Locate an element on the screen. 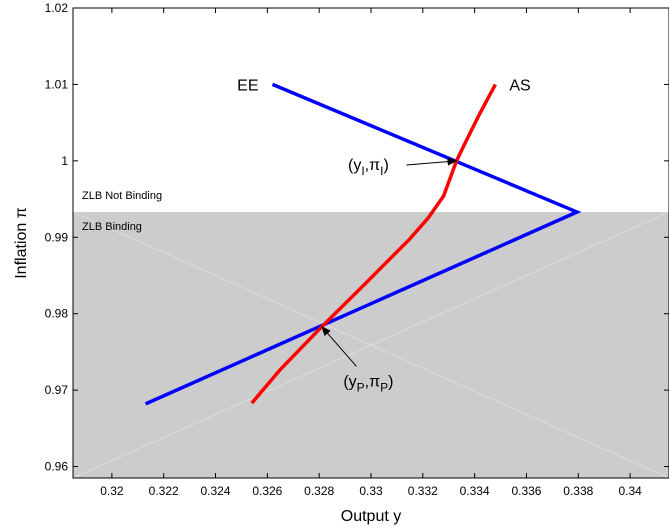 This screenshot has width=669, height=529. pessimistic-equilibrium-label-part: (y is located at coordinates (349, 381).